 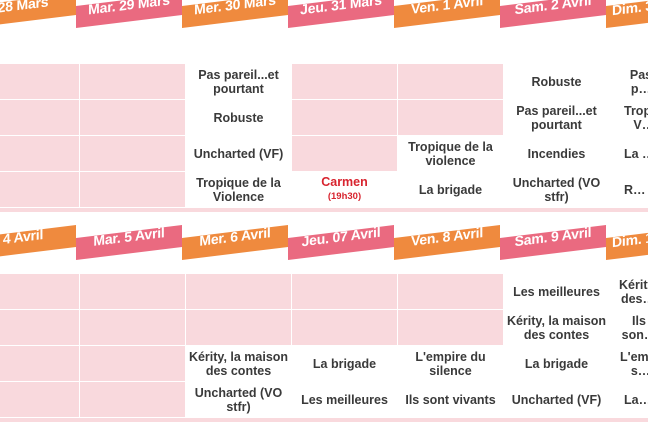 I want to click on film-title-highlight: Carmen (19h30), so click(x=344, y=189).